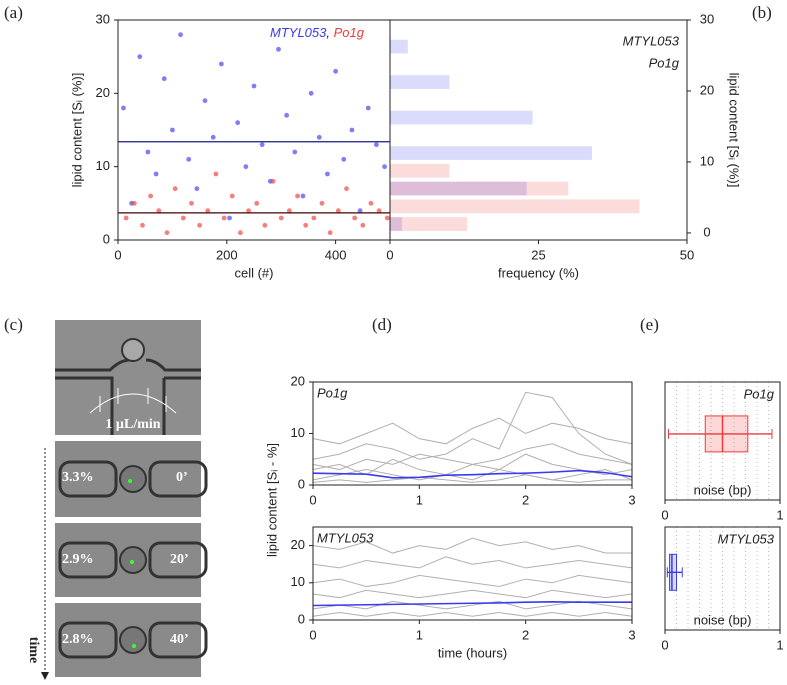  I want to click on channel, so click(128, 396).